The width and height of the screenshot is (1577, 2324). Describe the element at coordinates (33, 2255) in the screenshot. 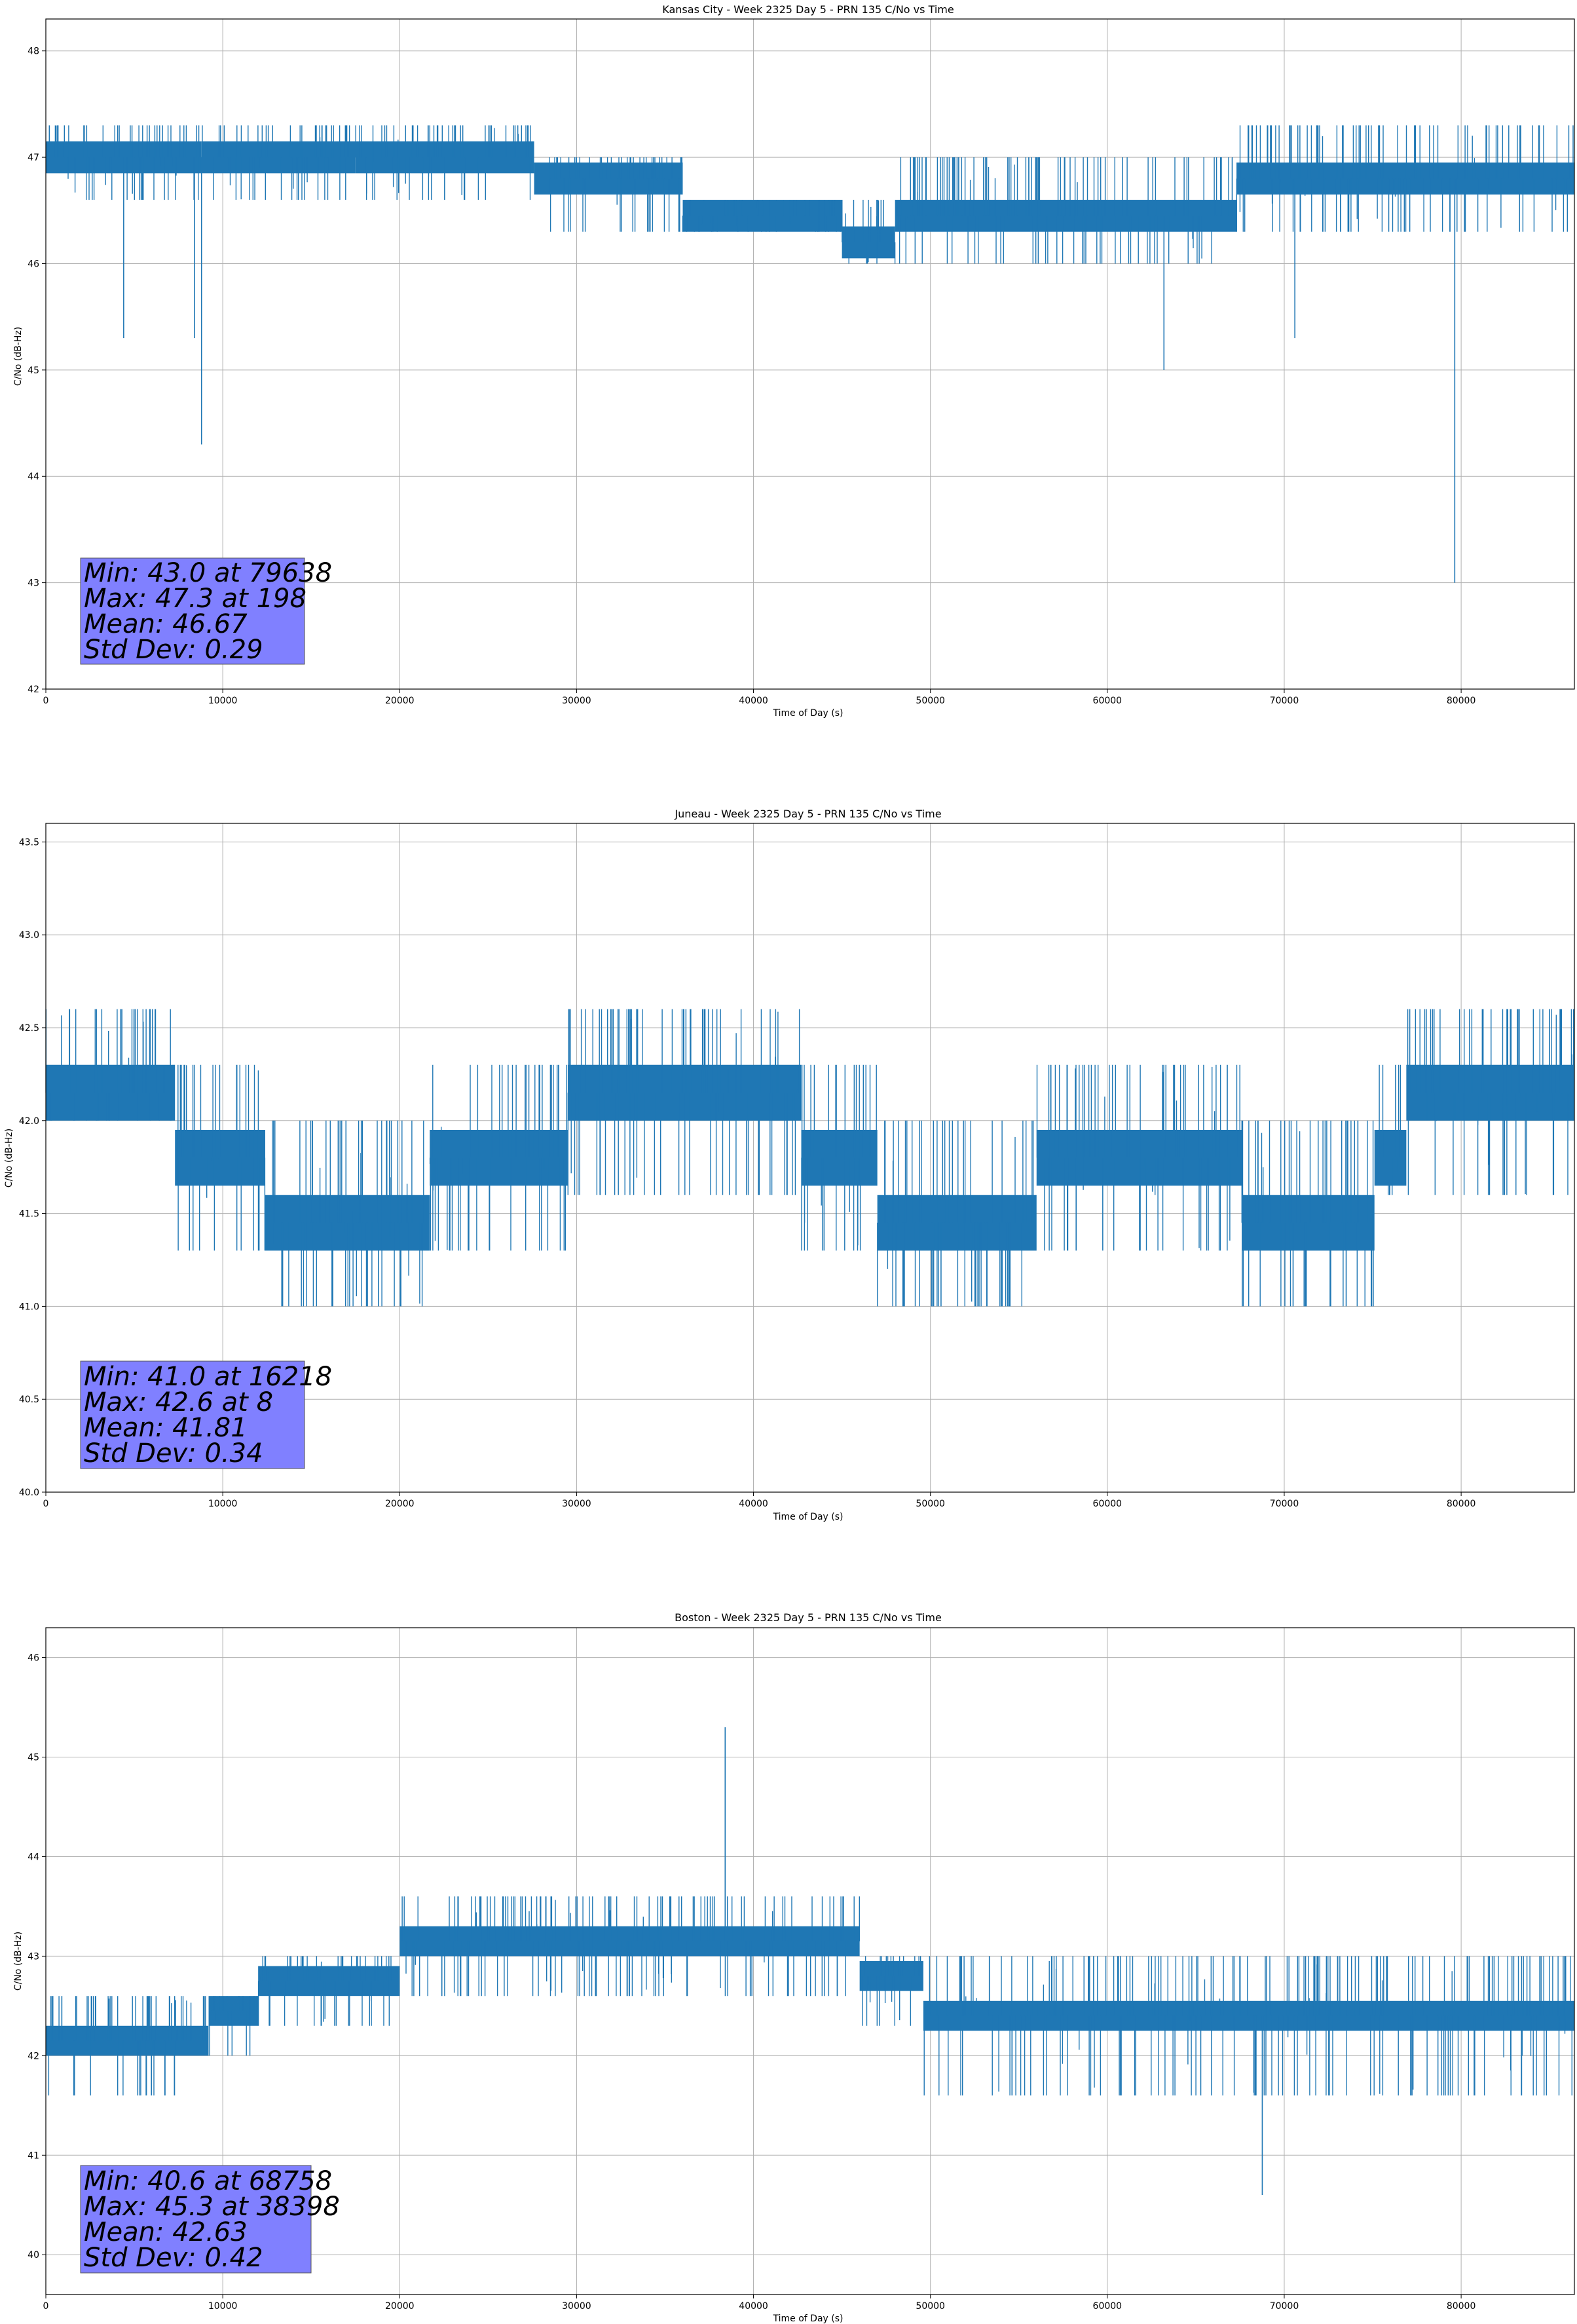

I see `y-tick-label: 40` at that location.